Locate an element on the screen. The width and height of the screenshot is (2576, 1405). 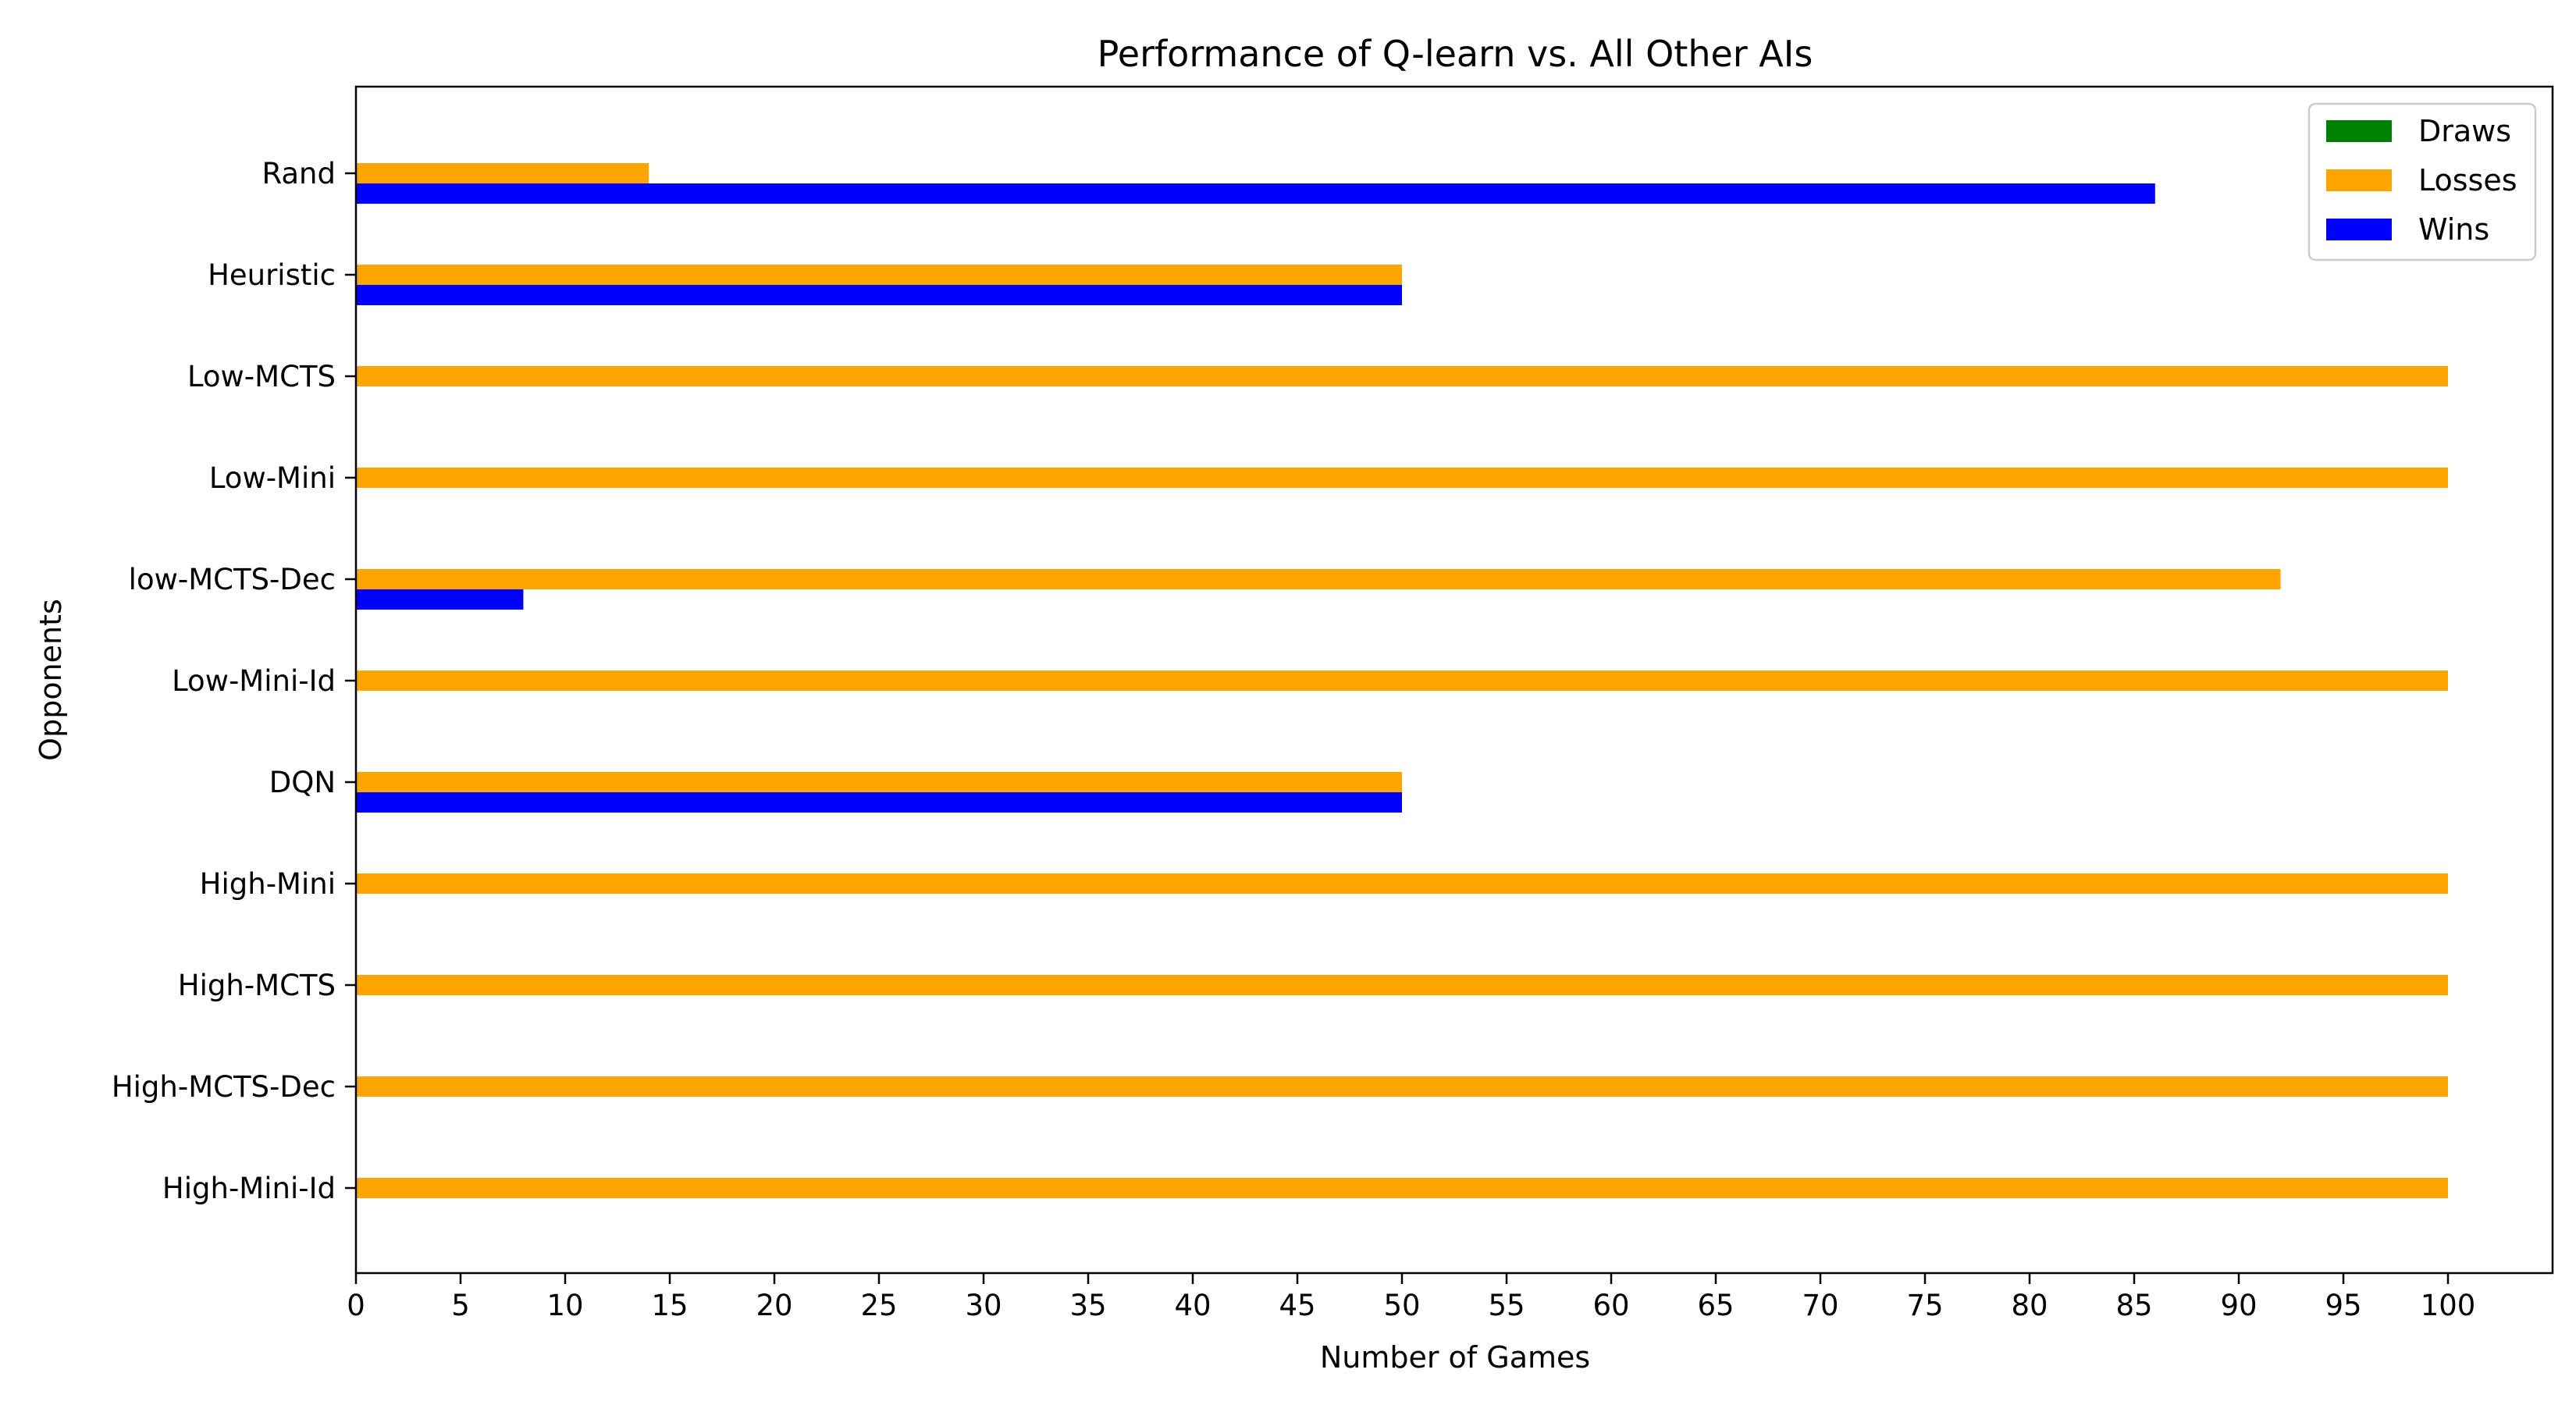
x-tick-label: 5 is located at coordinates (460, 1305).